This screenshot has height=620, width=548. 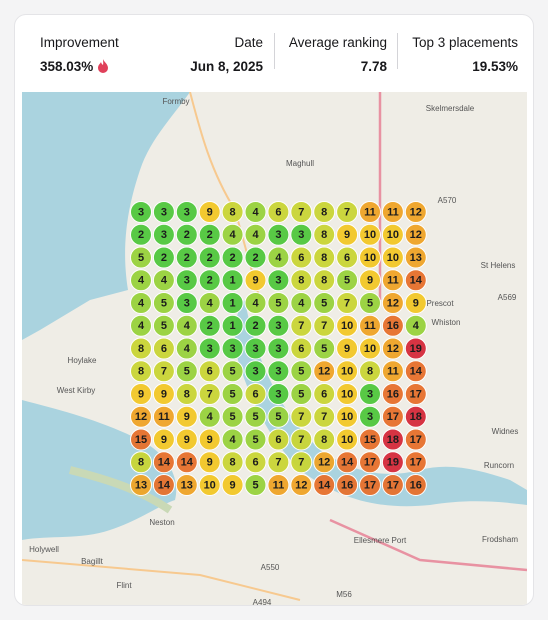 What do you see at coordinates (500, 539) in the screenshot?
I see `map-label: Frodsham` at bounding box center [500, 539].